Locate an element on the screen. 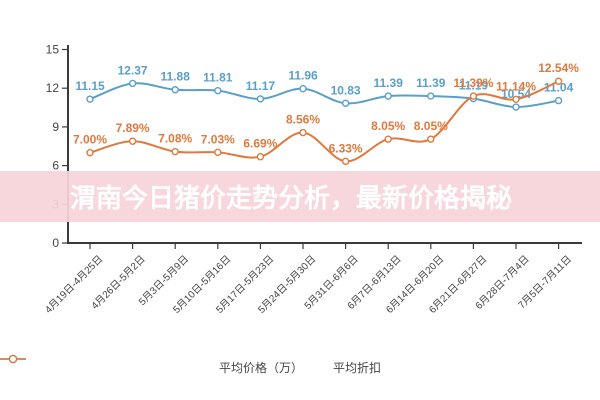 The width and height of the screenshot is (600, 400). data-point-label: 12.54% is located at coordinates (558, 68).